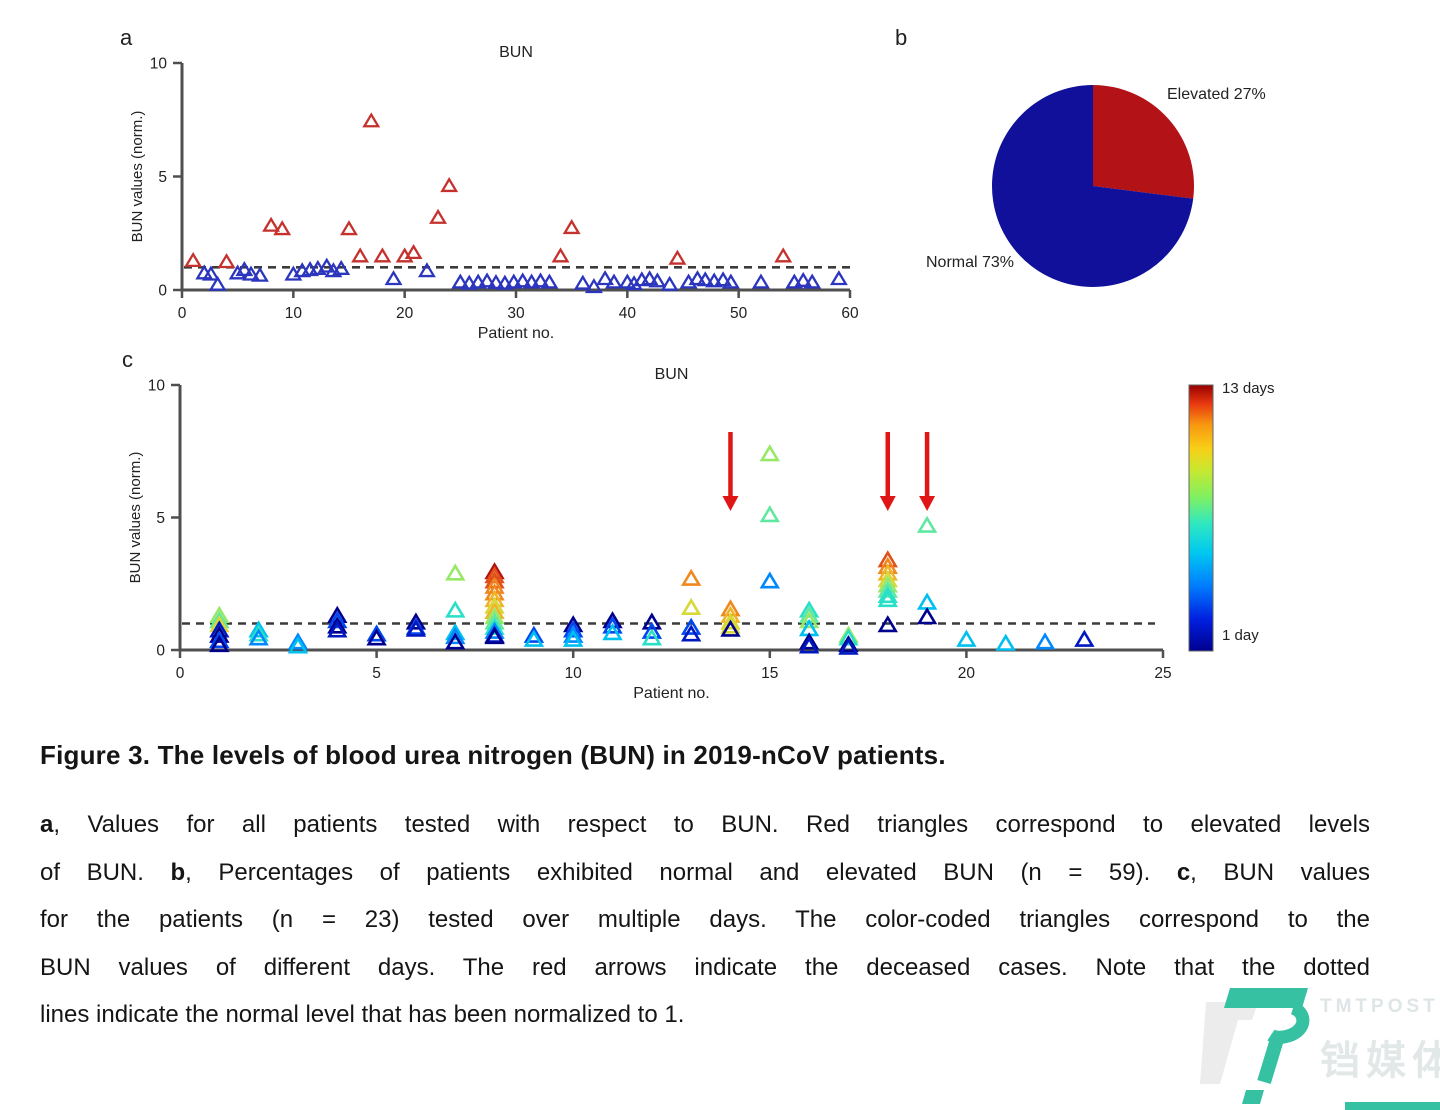 The width and height of the screenshot is (1440, 1110). I want to click on x-axis-label: Patient no., so click(671, 693).